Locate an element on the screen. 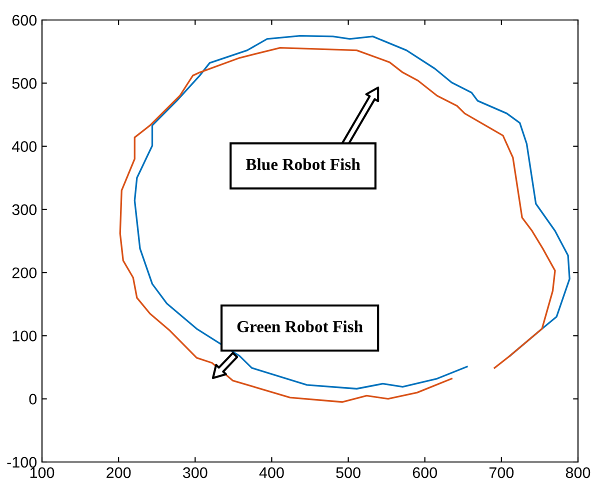  x-tick-label: 500 is located at coordinates (348, 472).